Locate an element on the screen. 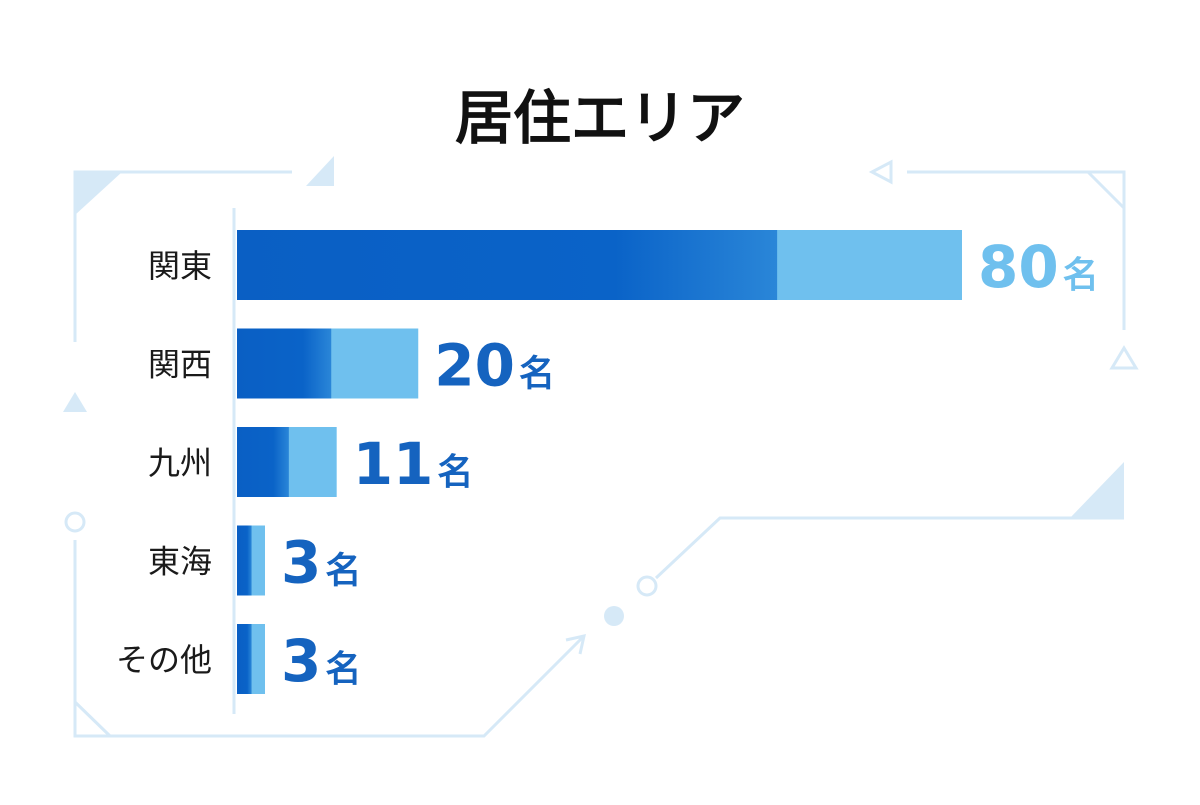 The image size is (1200, 805). value-number: 11 is located at coordinates (393, 464).